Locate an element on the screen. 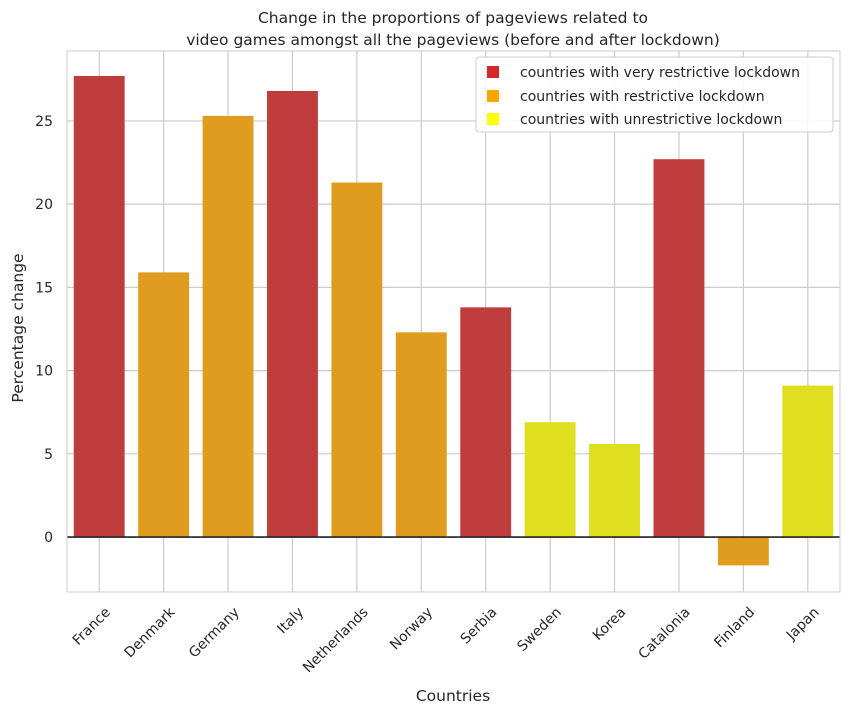 This screenshot has height=715, width=851. y-tick-label: 10 is located at coordinates (44, 372).